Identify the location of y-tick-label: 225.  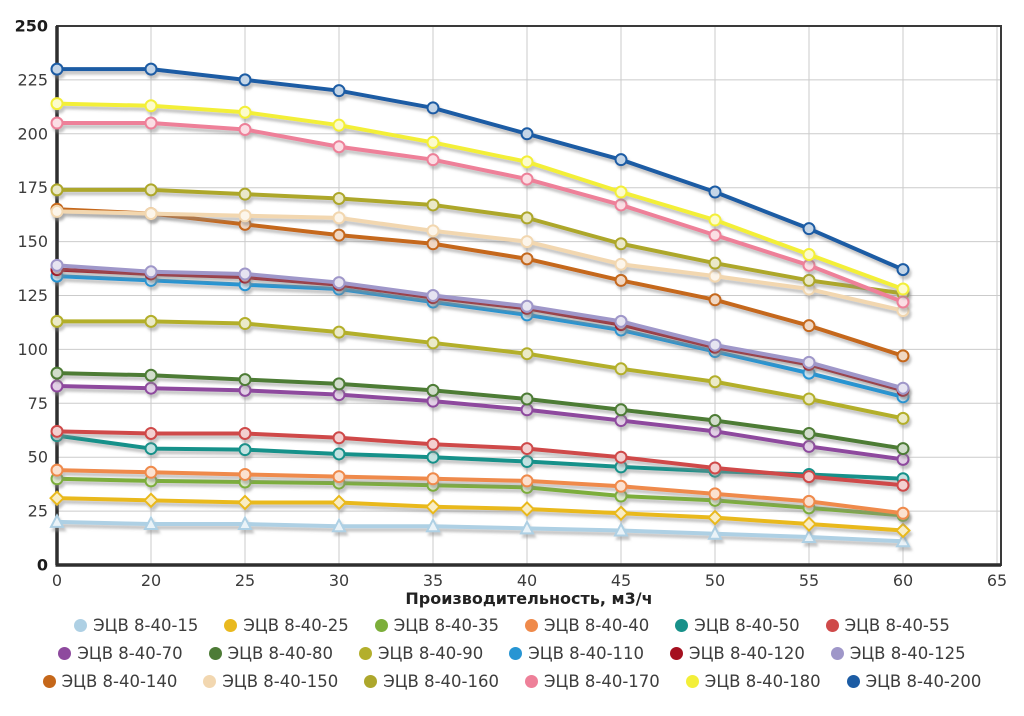
(32, 79).